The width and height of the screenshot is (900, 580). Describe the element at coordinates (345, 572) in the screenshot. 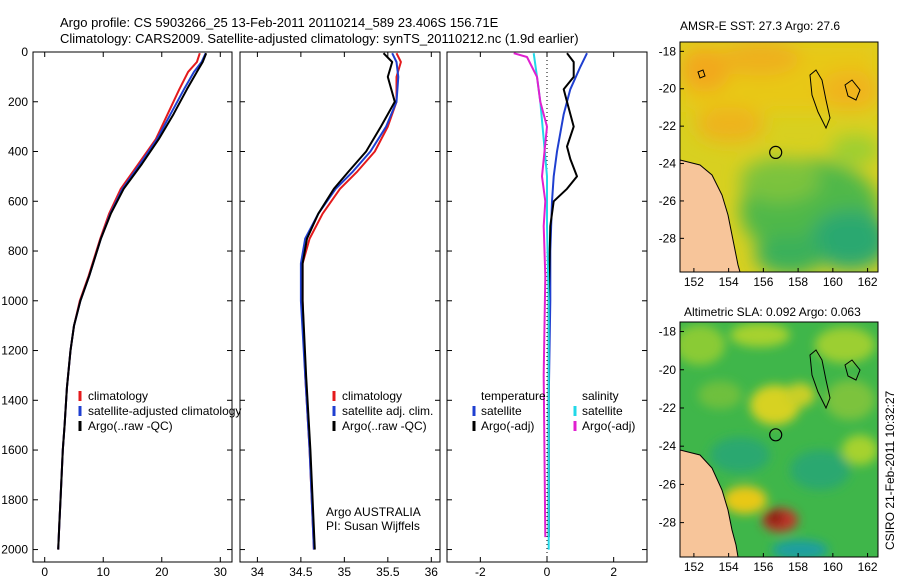

I see `x-tick-label: 35` at that location.